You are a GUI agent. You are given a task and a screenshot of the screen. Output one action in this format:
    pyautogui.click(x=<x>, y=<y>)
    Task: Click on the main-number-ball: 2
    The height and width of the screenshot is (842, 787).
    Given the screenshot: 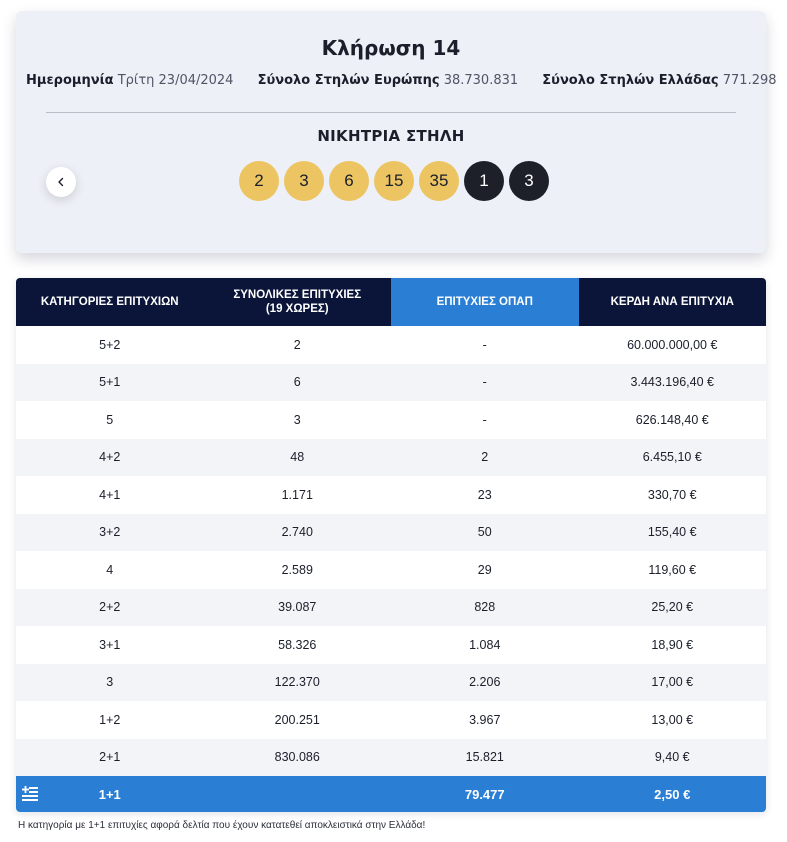 What is the action you would take?
    pyautogui.click(x=259, y=181)
    